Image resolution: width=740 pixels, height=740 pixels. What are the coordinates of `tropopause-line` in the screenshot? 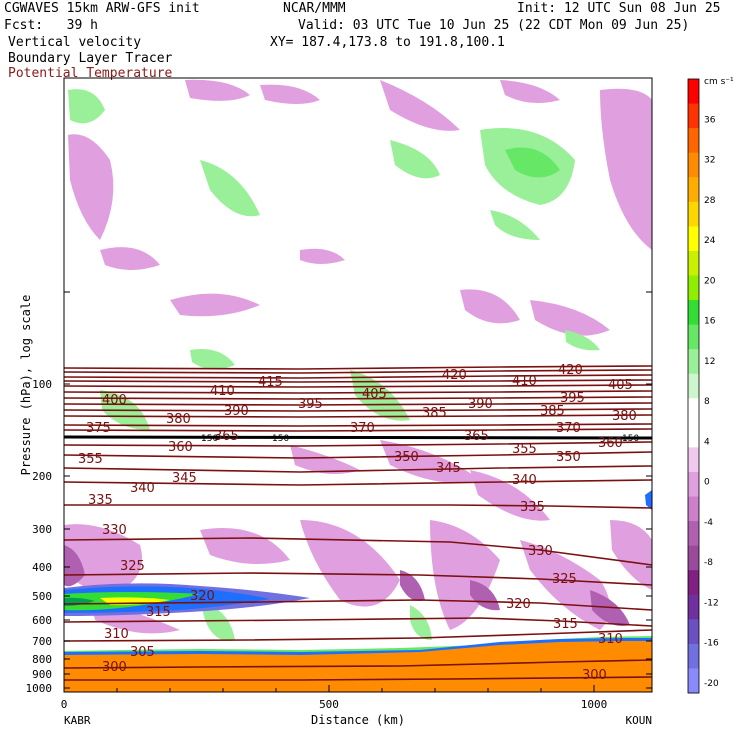 It's located at (358, 437).